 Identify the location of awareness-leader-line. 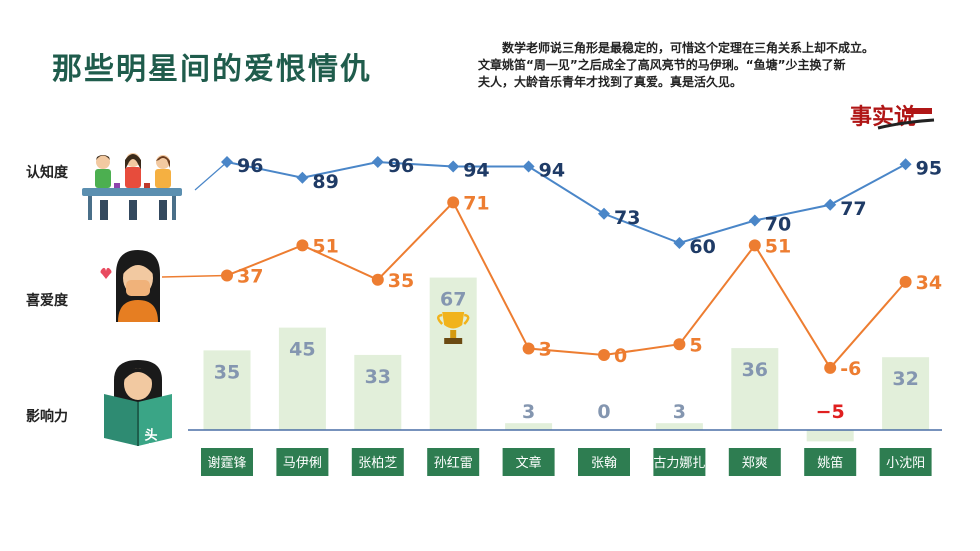
(211, 176).